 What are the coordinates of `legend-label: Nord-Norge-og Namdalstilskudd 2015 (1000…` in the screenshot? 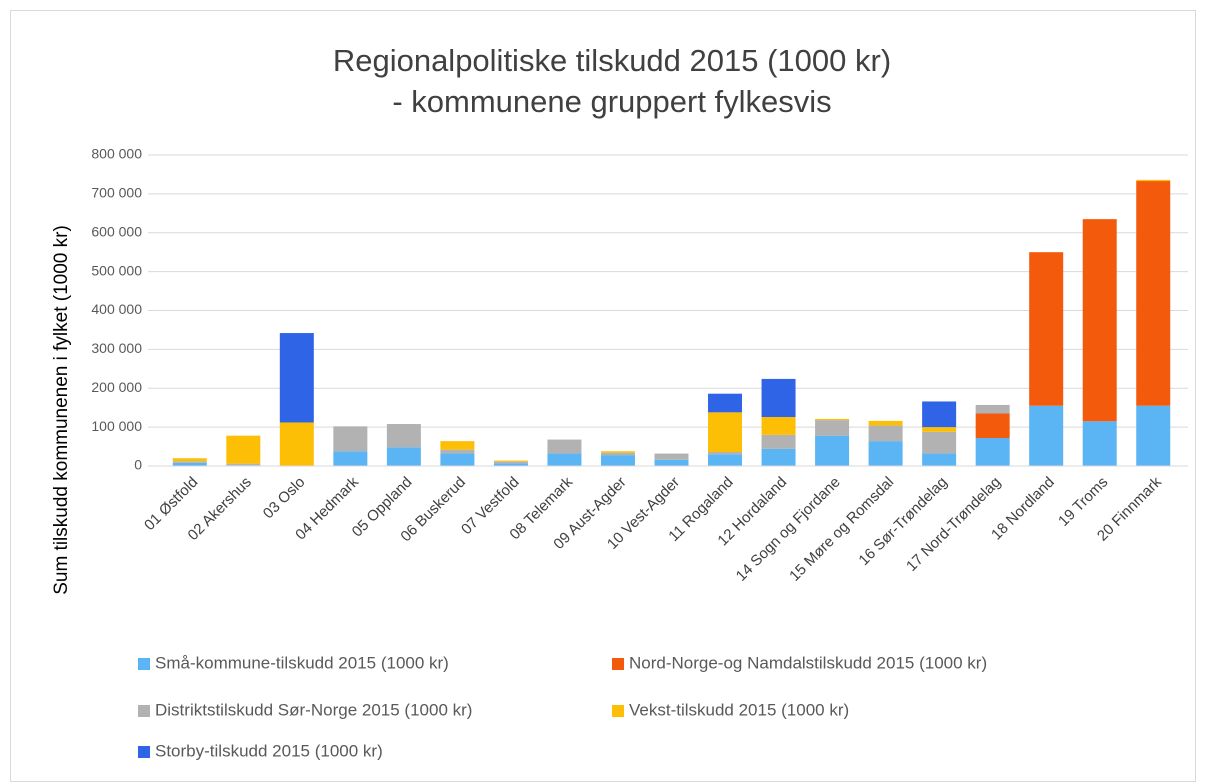 It's located at (808, 662).